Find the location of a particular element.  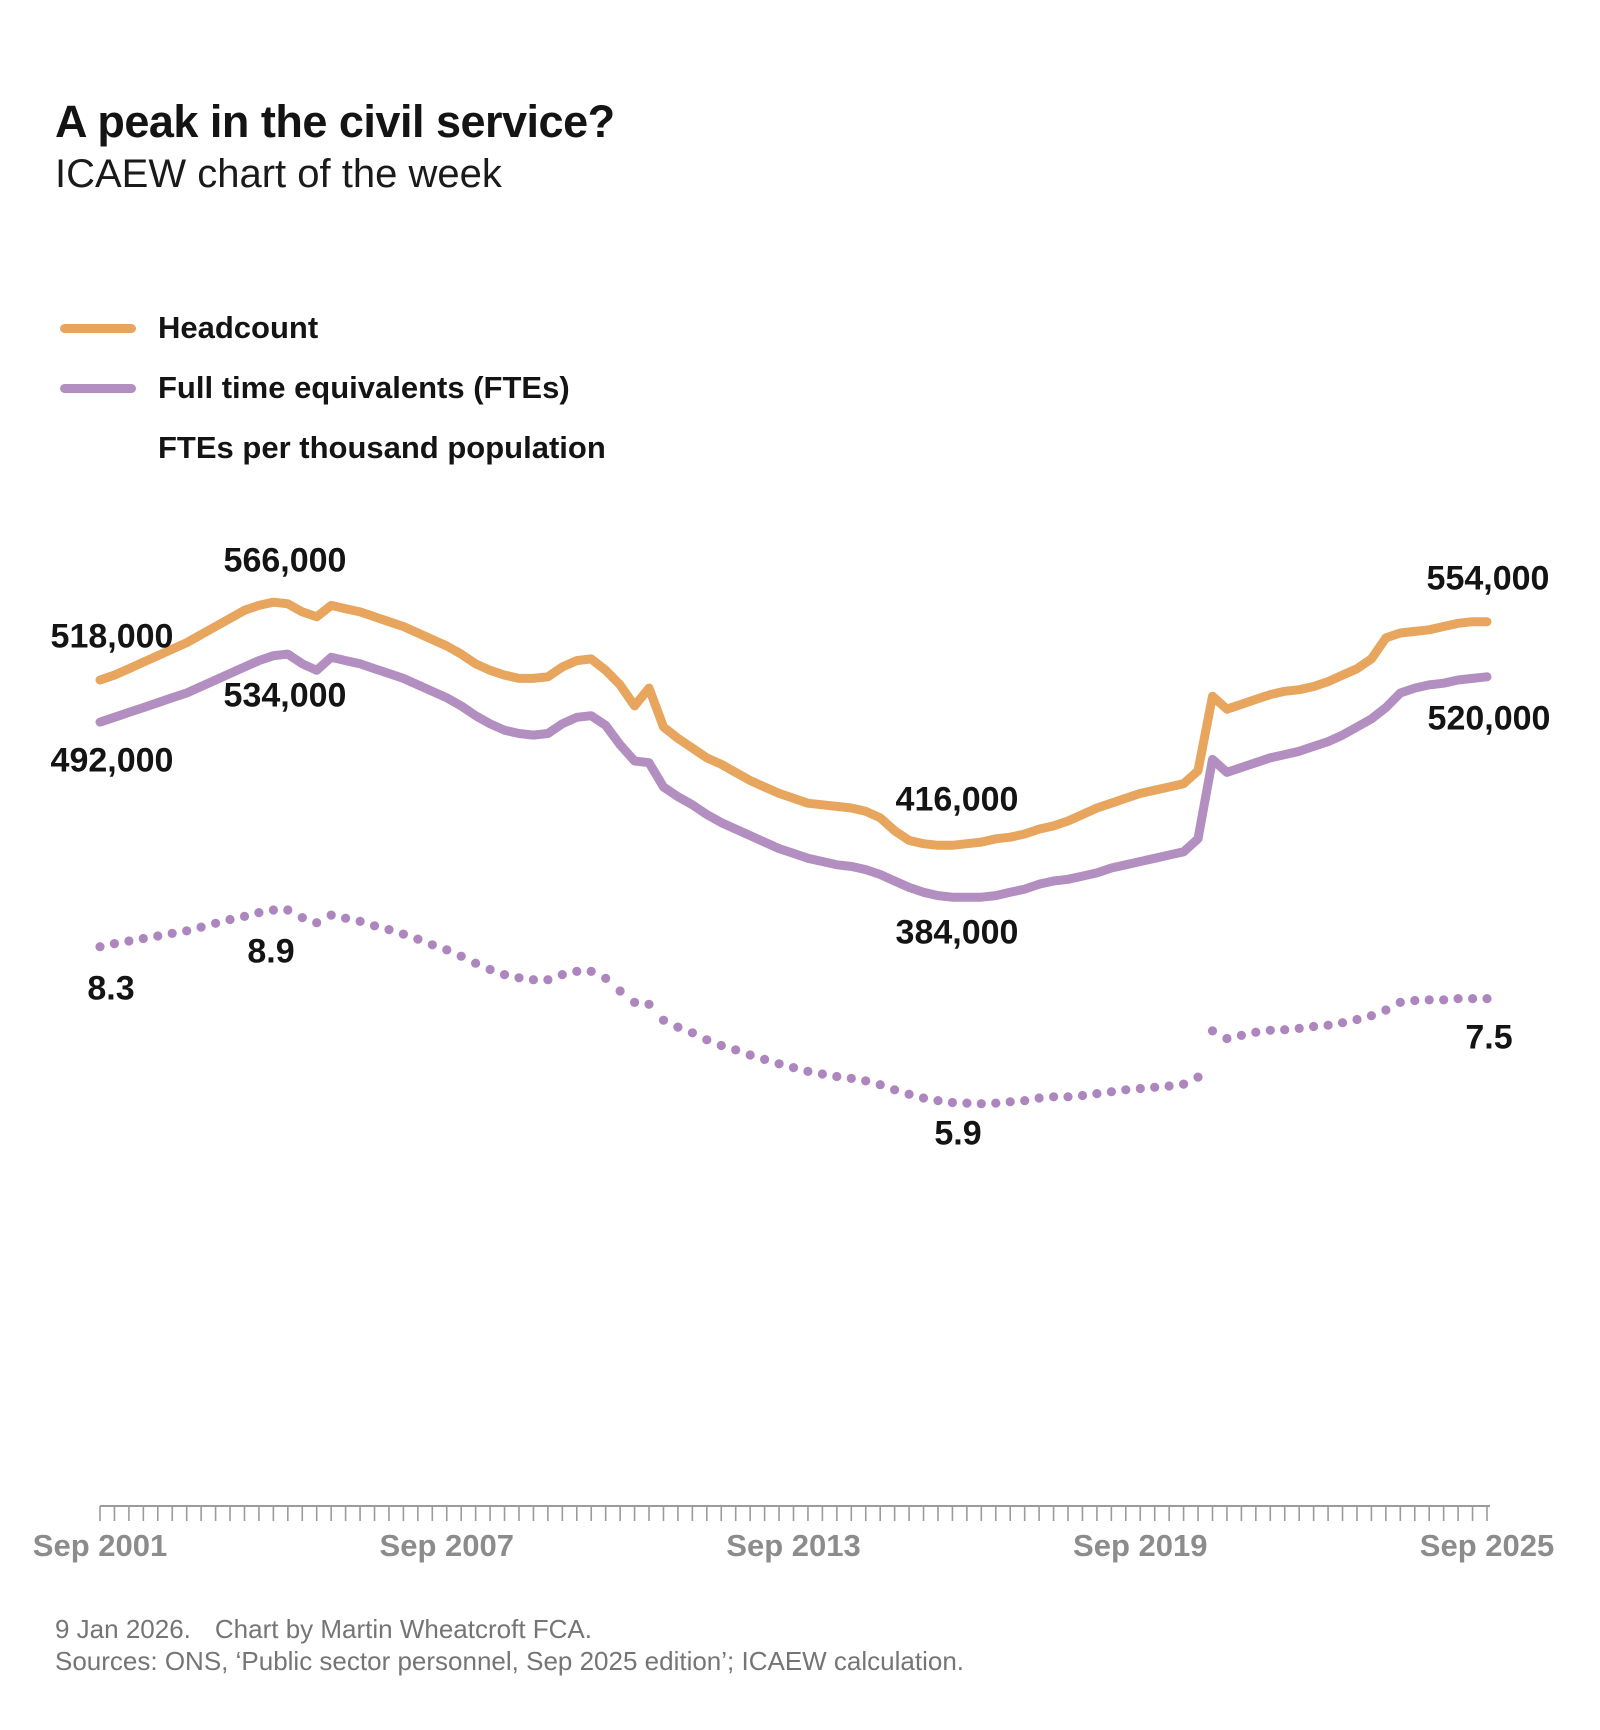

data-label: 566,000 is located at coordinates (285, 560).